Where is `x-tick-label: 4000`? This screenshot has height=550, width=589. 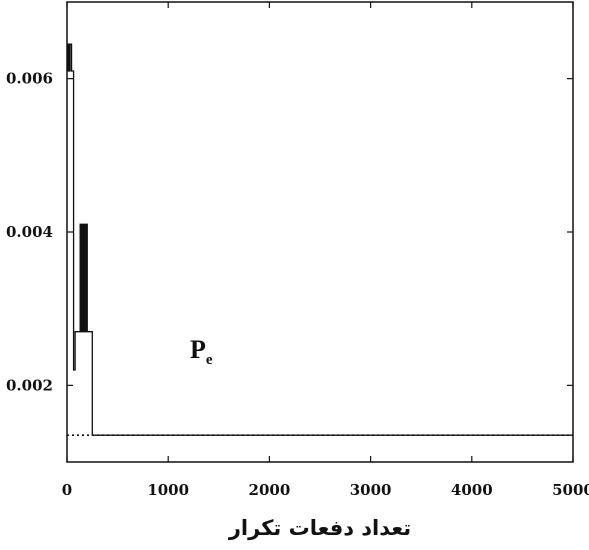 x-tick-label: 4000 is located at coordinates (472, 490).